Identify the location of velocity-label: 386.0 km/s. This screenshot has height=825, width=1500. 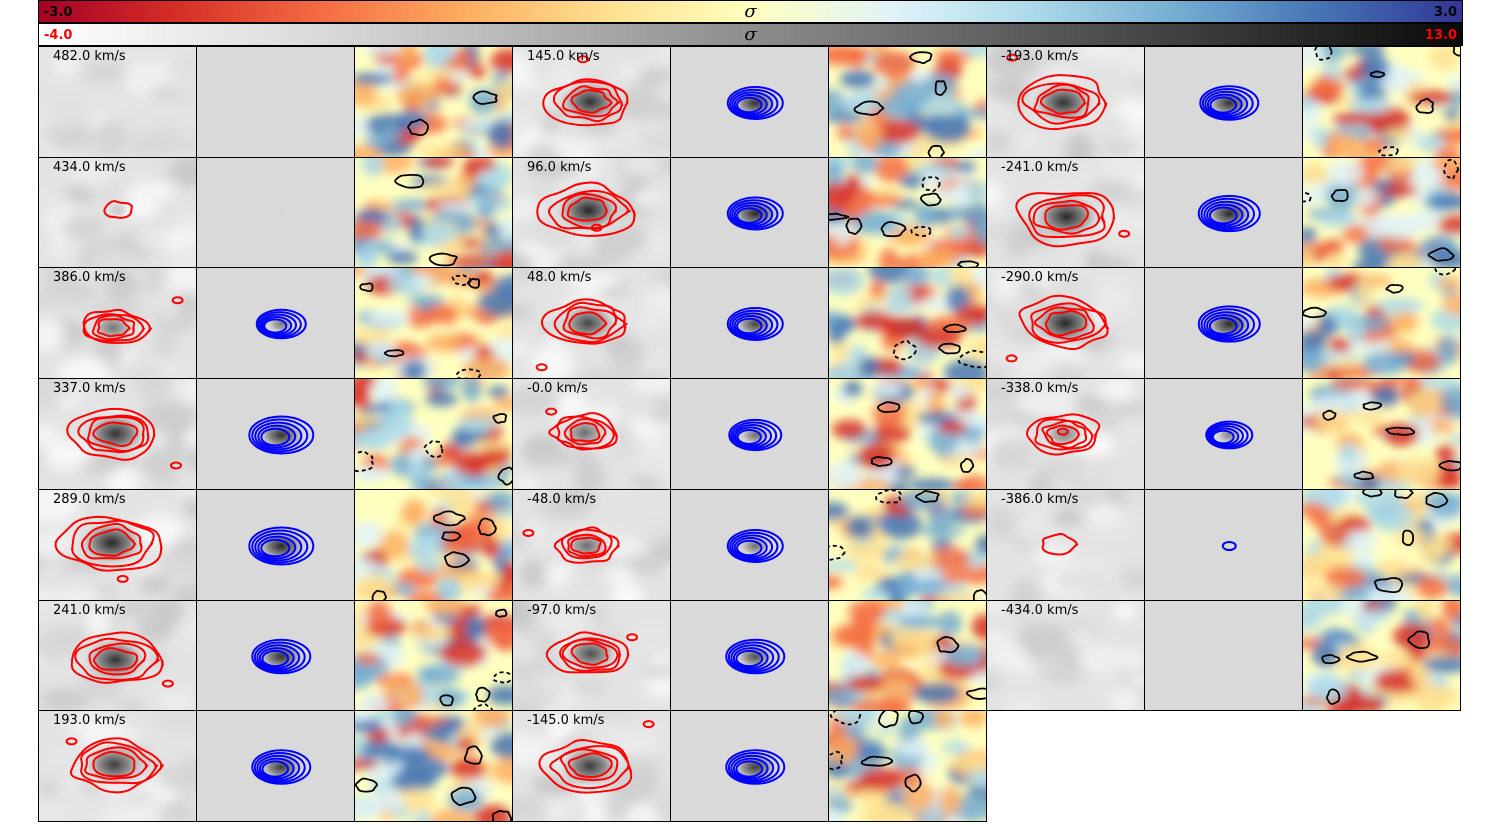
(89, 277).